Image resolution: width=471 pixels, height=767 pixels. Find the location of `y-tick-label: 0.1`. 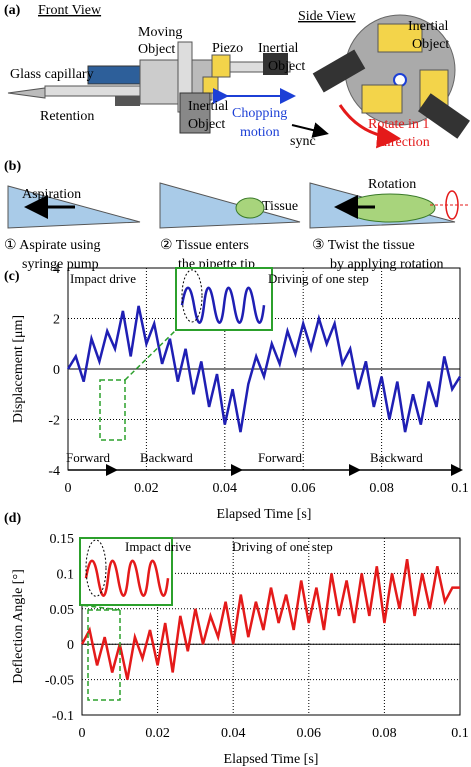

y-tick-label: 0.1 is located at coordinates (66, 574).